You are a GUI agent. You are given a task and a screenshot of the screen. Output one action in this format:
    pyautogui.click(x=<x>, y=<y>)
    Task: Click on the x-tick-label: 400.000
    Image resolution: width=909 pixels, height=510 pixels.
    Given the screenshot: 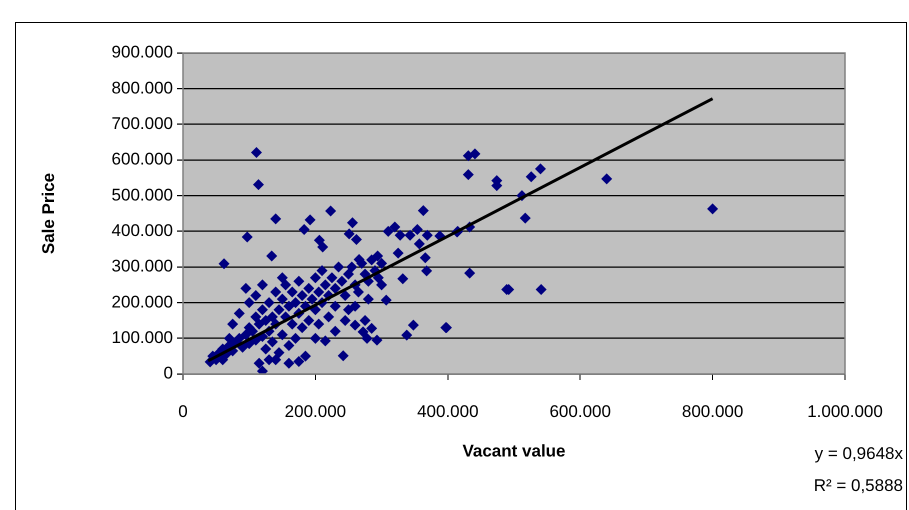 What is the action you would take?
    pyautogui.click(x=448, y=411)
    